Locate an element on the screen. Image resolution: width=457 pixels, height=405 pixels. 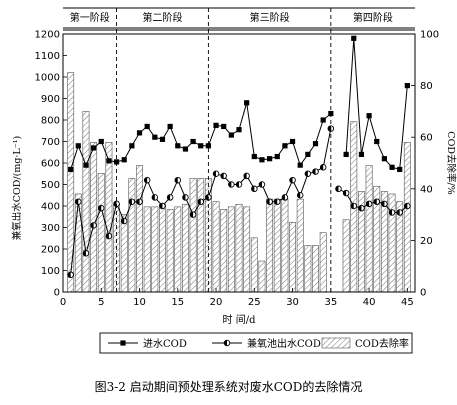
y-right-tick-label: 60 is located at coordinates (426, 138).